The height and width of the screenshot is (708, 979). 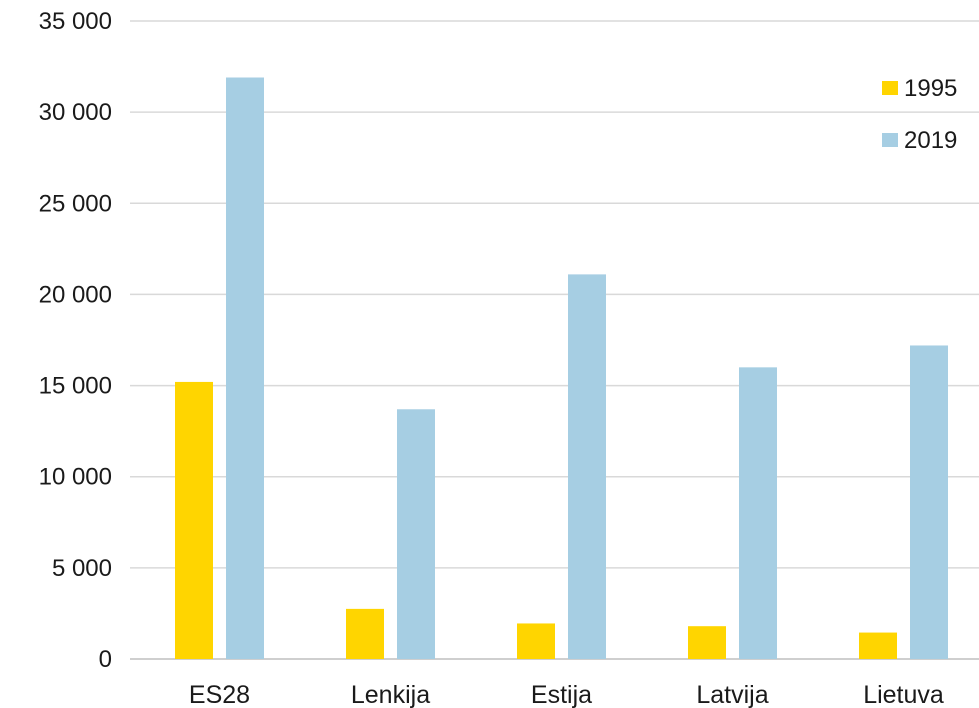 What do you see at coordinates (536, 641) in the screenshot?
I see `bar-1995-estija` at bounding box center [536, 641].